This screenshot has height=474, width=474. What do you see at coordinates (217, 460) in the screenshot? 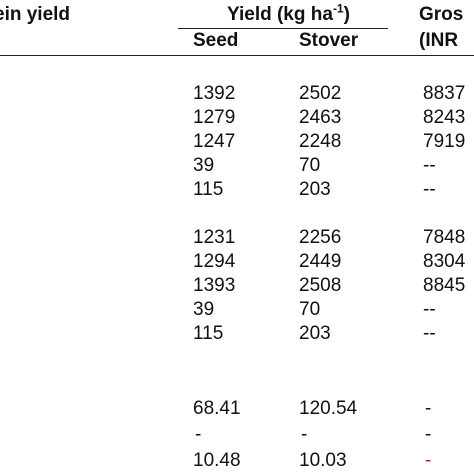
I see `seed-cell: 10.48` at bounding box center [217, 460].